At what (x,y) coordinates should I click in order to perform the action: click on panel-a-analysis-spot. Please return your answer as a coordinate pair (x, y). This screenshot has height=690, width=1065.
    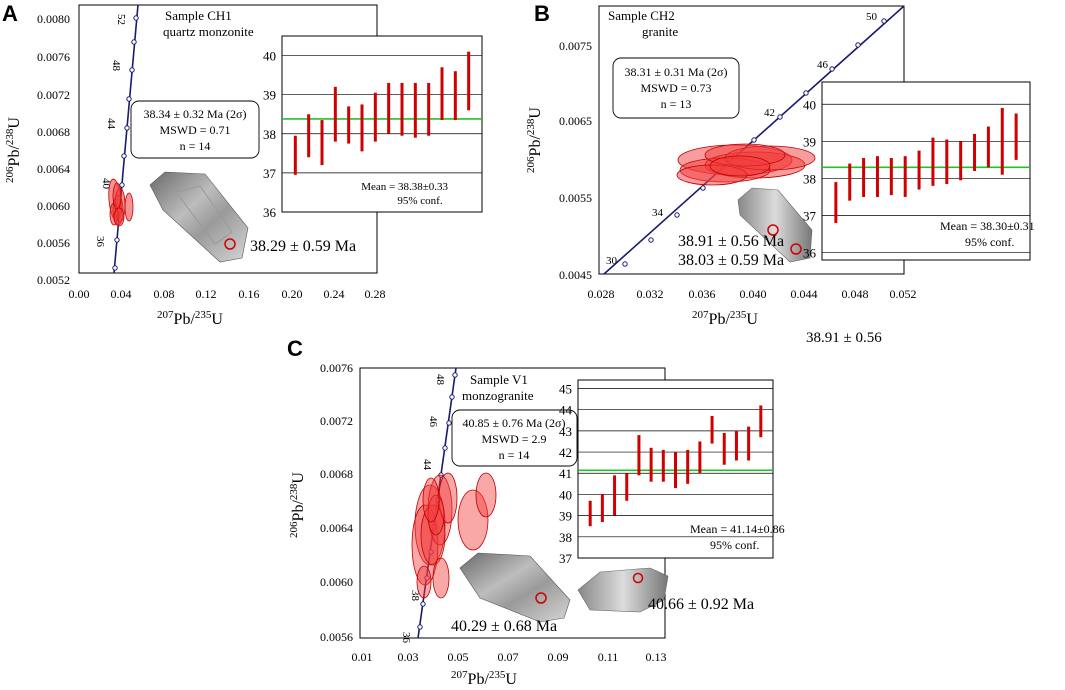
    Looking at the image, I should click on (230, 244).